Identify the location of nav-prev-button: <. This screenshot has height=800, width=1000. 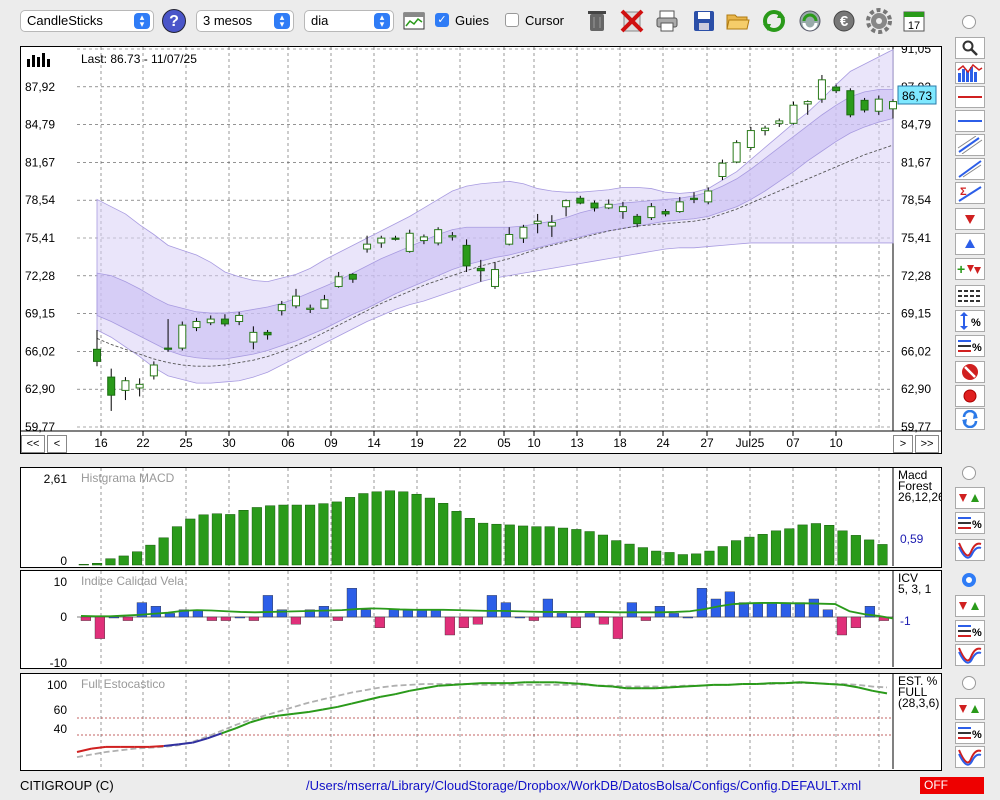
(57, 444).